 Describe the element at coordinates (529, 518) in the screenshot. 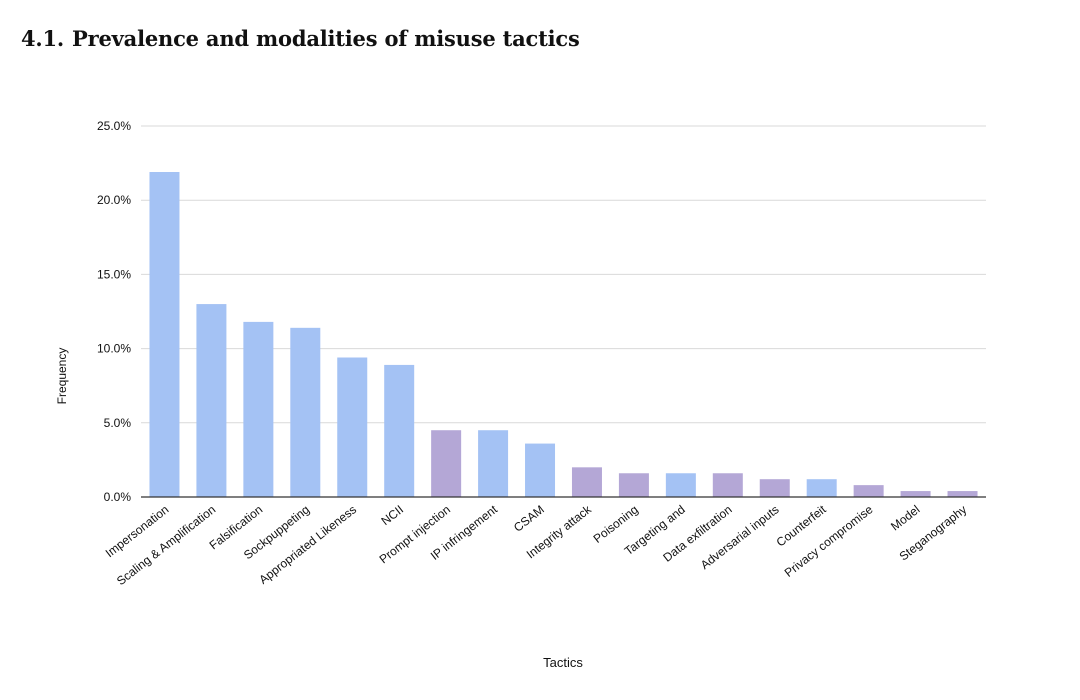

I see `x-tick-label: CSAM` at that location.